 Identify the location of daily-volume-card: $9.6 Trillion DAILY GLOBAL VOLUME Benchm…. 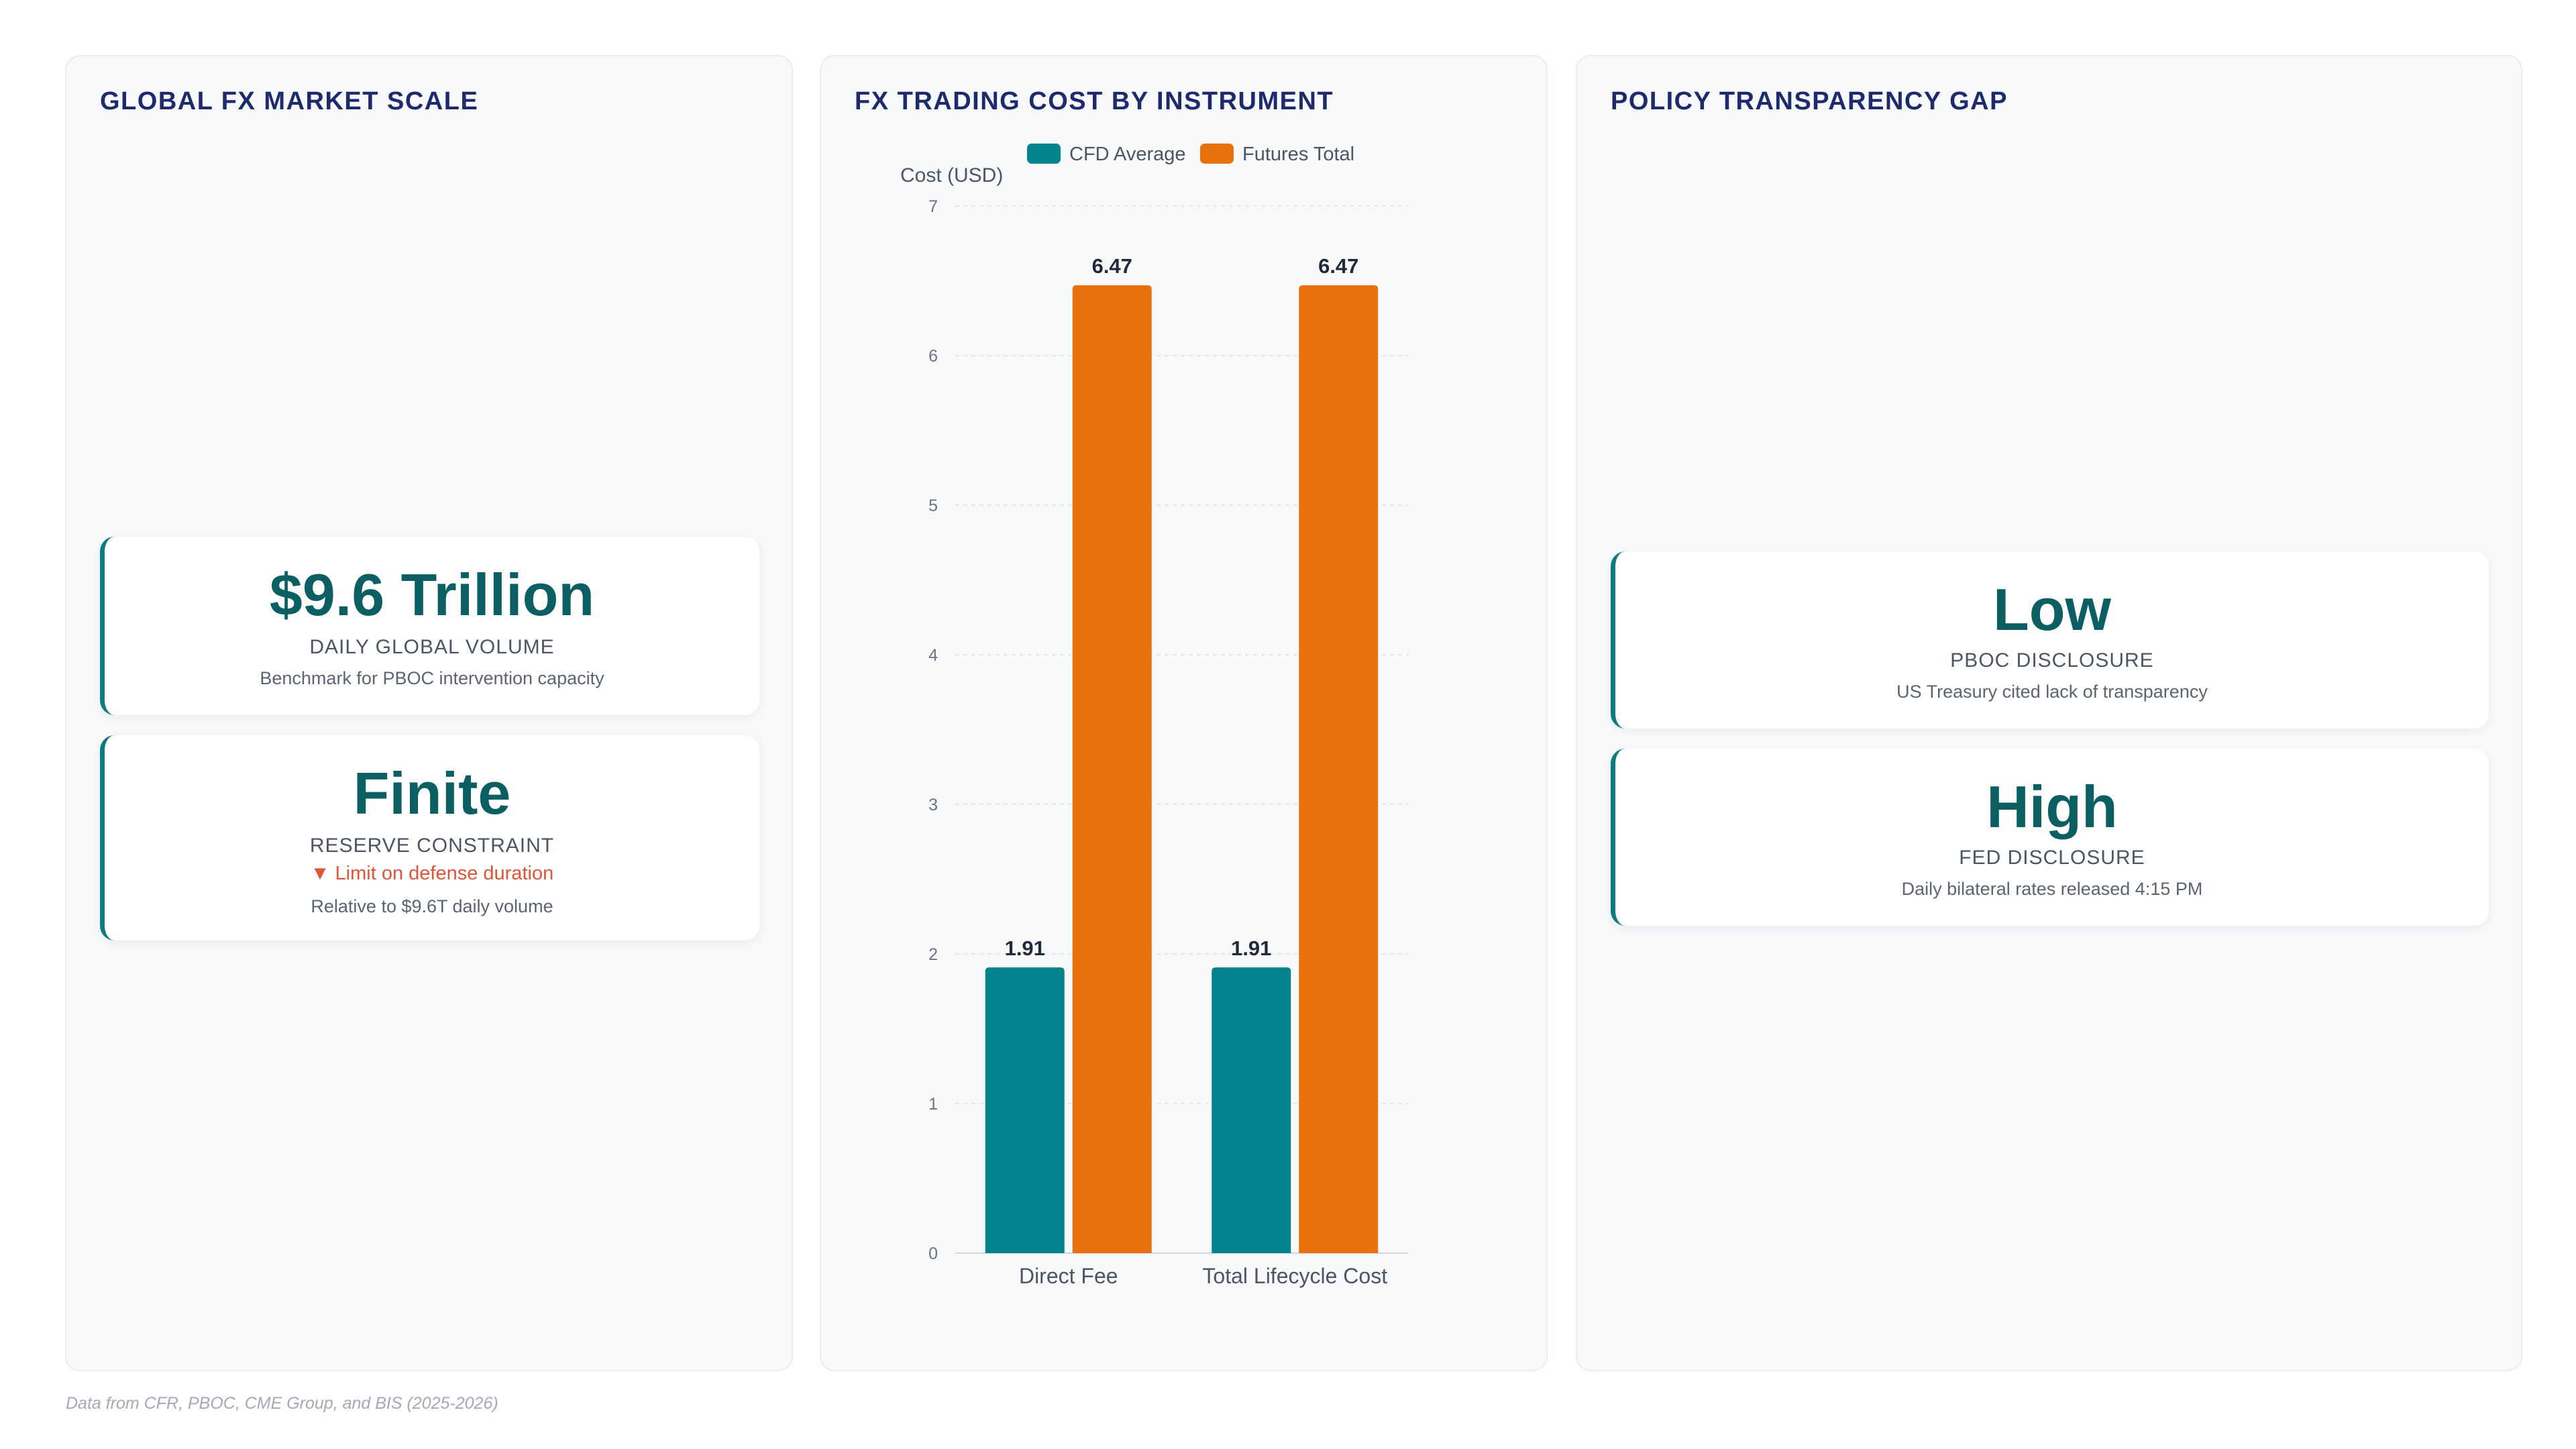
(429, 626).